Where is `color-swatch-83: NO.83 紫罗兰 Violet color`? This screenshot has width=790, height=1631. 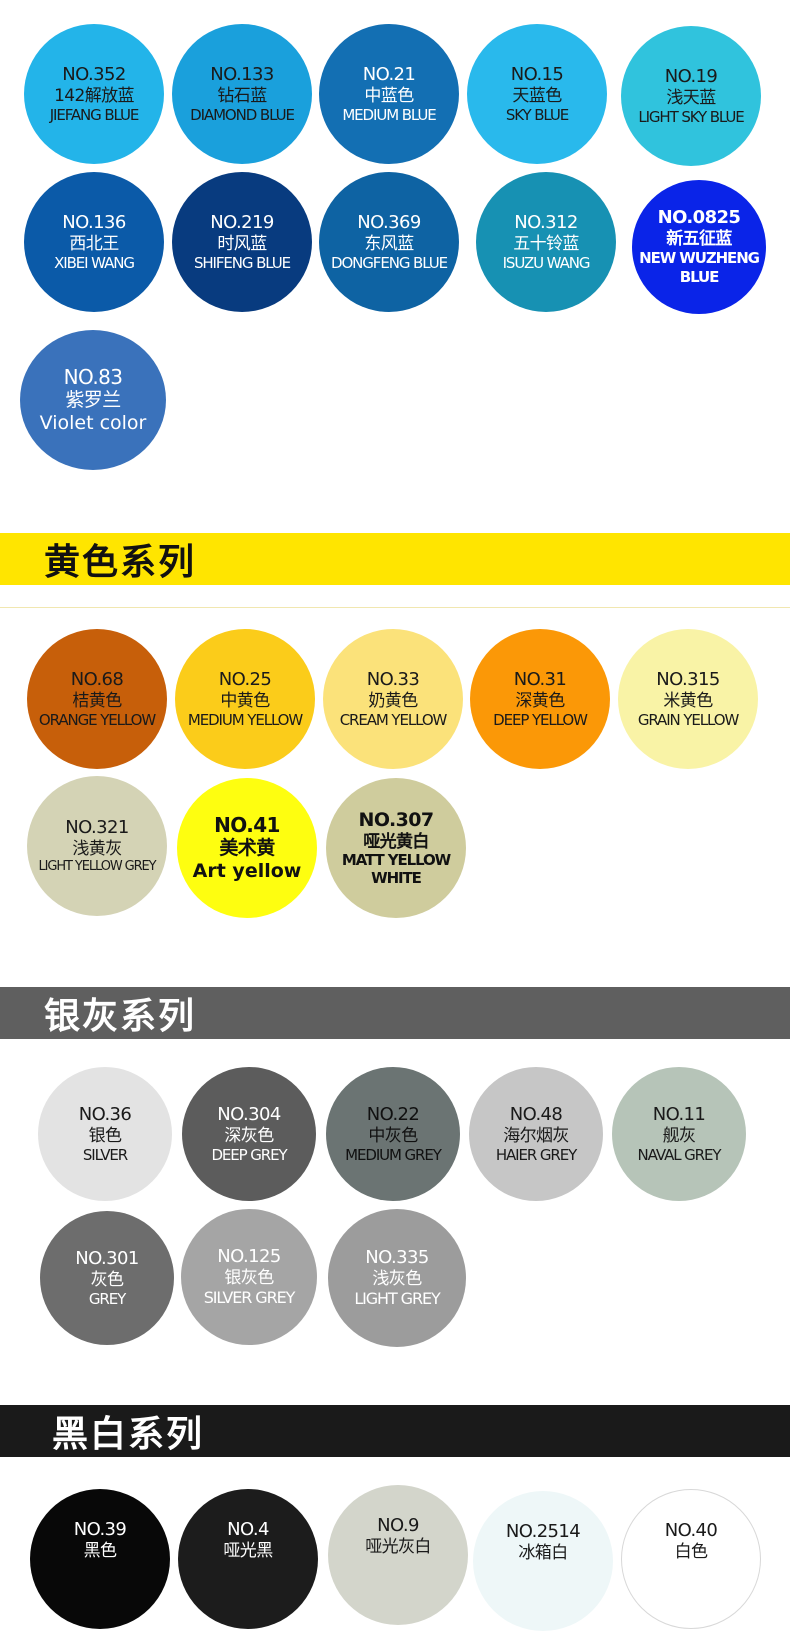 color-swatch-83: NO.83 紫罗兰 Violet color is located at coordinates (93, 400).